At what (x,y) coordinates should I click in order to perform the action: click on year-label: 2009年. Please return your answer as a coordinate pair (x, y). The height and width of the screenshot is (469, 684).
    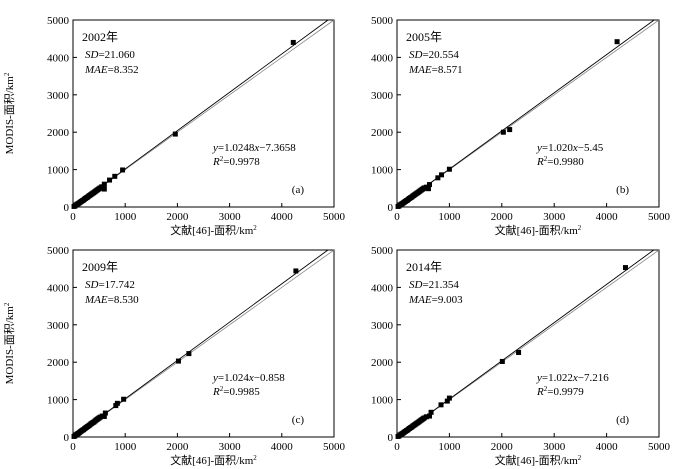
    Looking at the image, I should click on (100, 267).